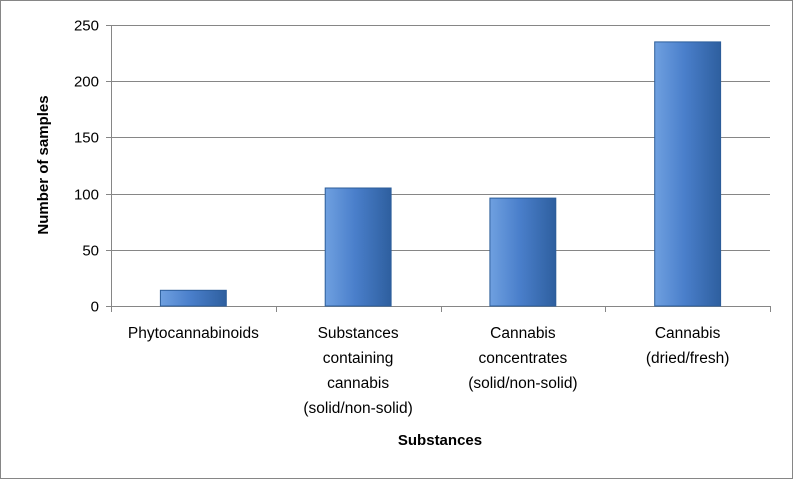 The width and height of the screenshot is (793, 480). What do you see at coordinates (193, 333) in the screenshot?
I see `x-category-label: Phytocannabinoids` at bounding box center [193, 333].